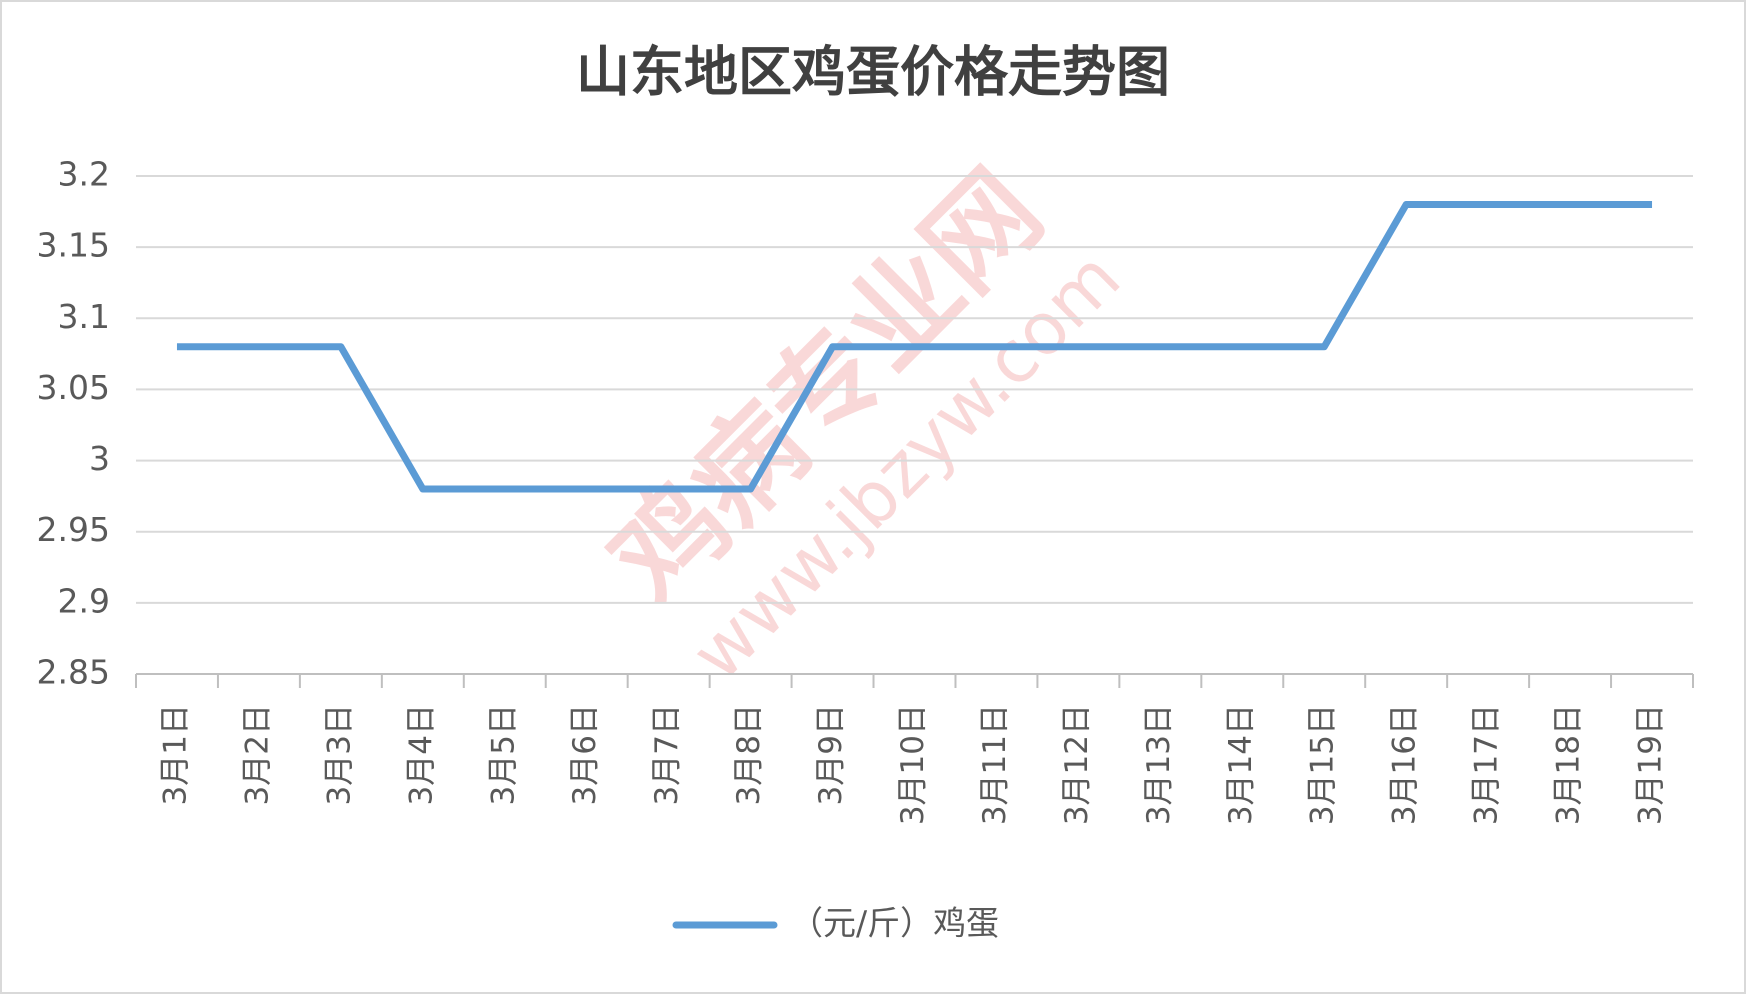  I want to click on y-tick-label: 3, so click(99, 458).